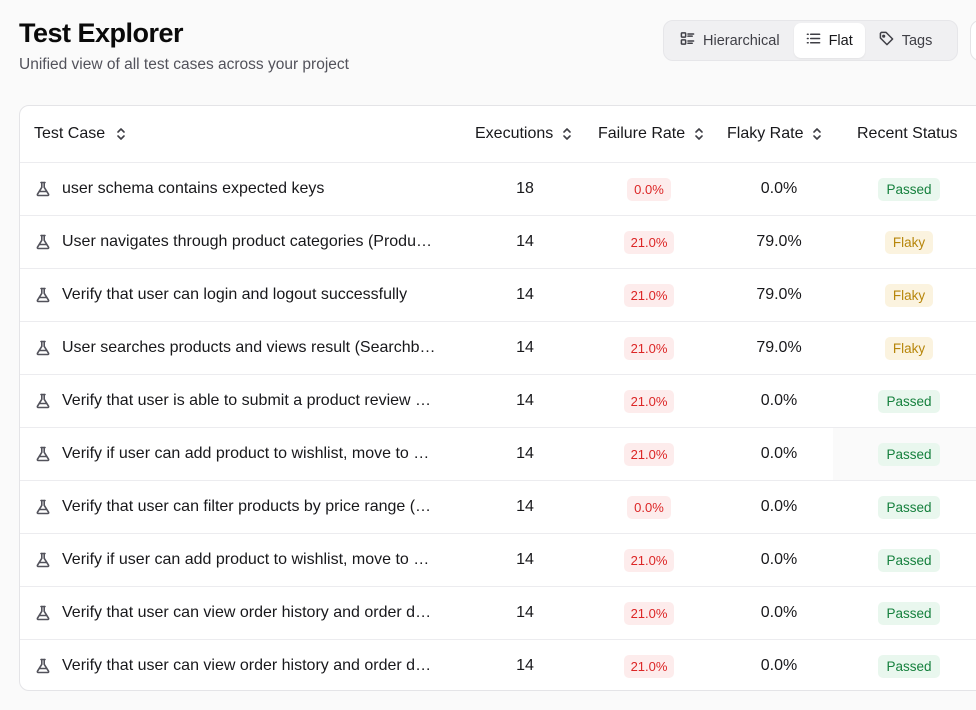  Describe the element at coordinates (973, 40) in the screenshot. I see `toolbar-overflow-button` at that location.